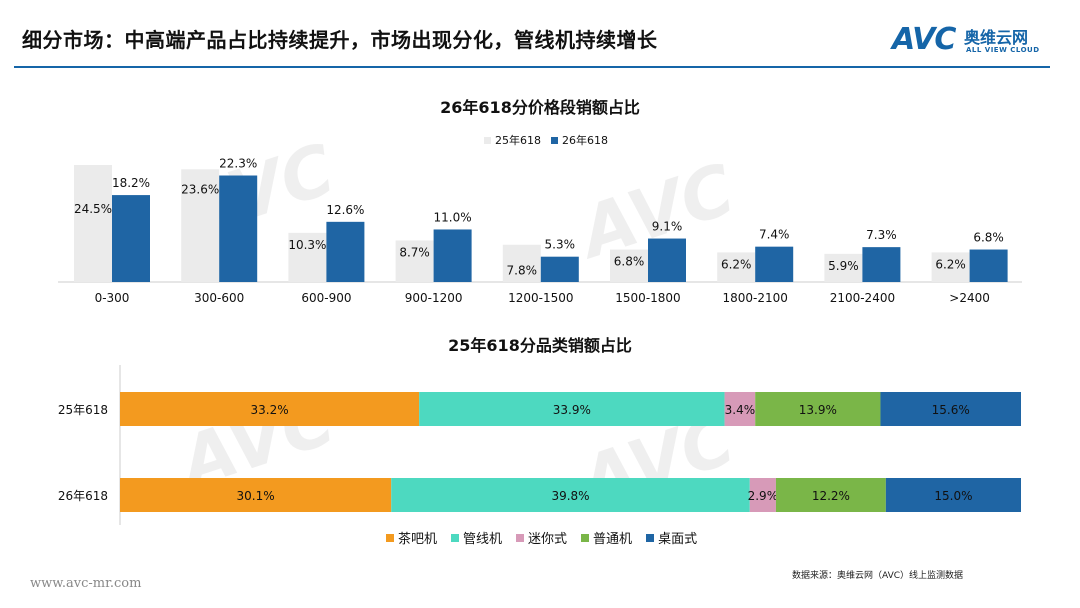 The image size is (1080, 608). Describe the element at coordinates (774, 235) in the screenshot. I see `data-label-26-6: 7.4%` at that location.